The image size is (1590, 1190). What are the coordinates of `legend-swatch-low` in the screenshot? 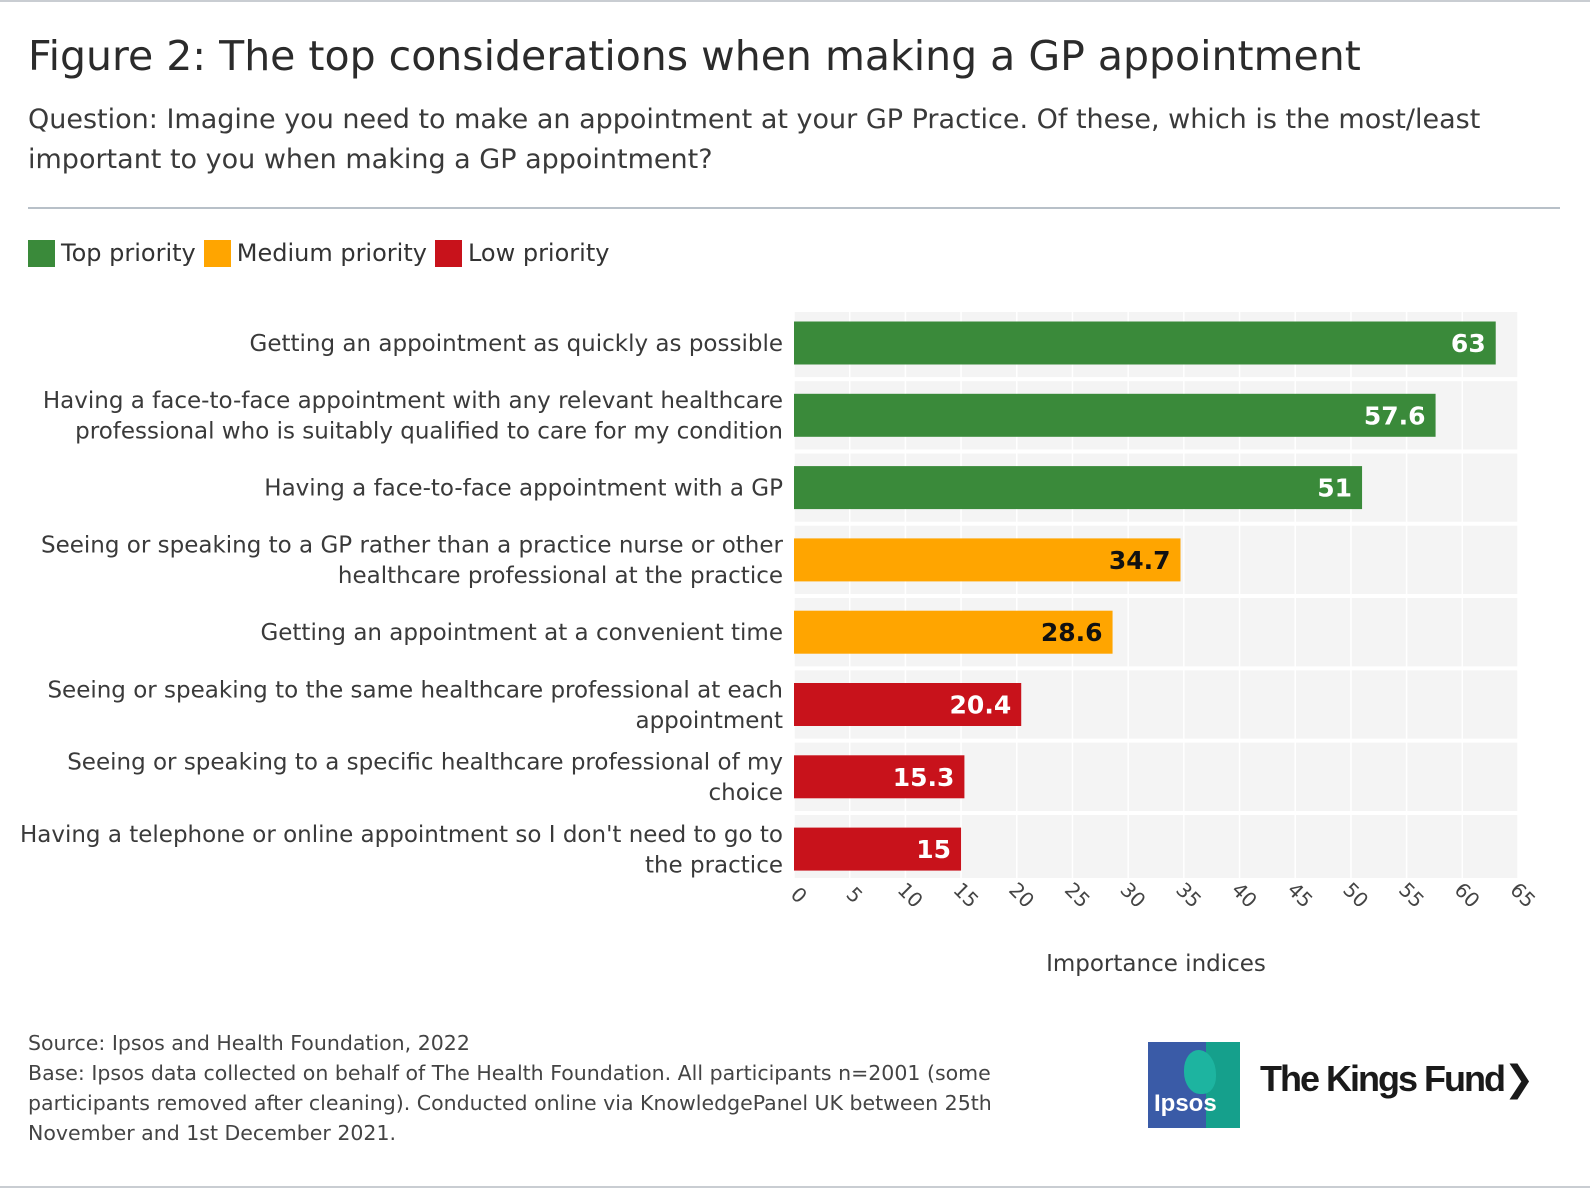 It's located at (448, 253).